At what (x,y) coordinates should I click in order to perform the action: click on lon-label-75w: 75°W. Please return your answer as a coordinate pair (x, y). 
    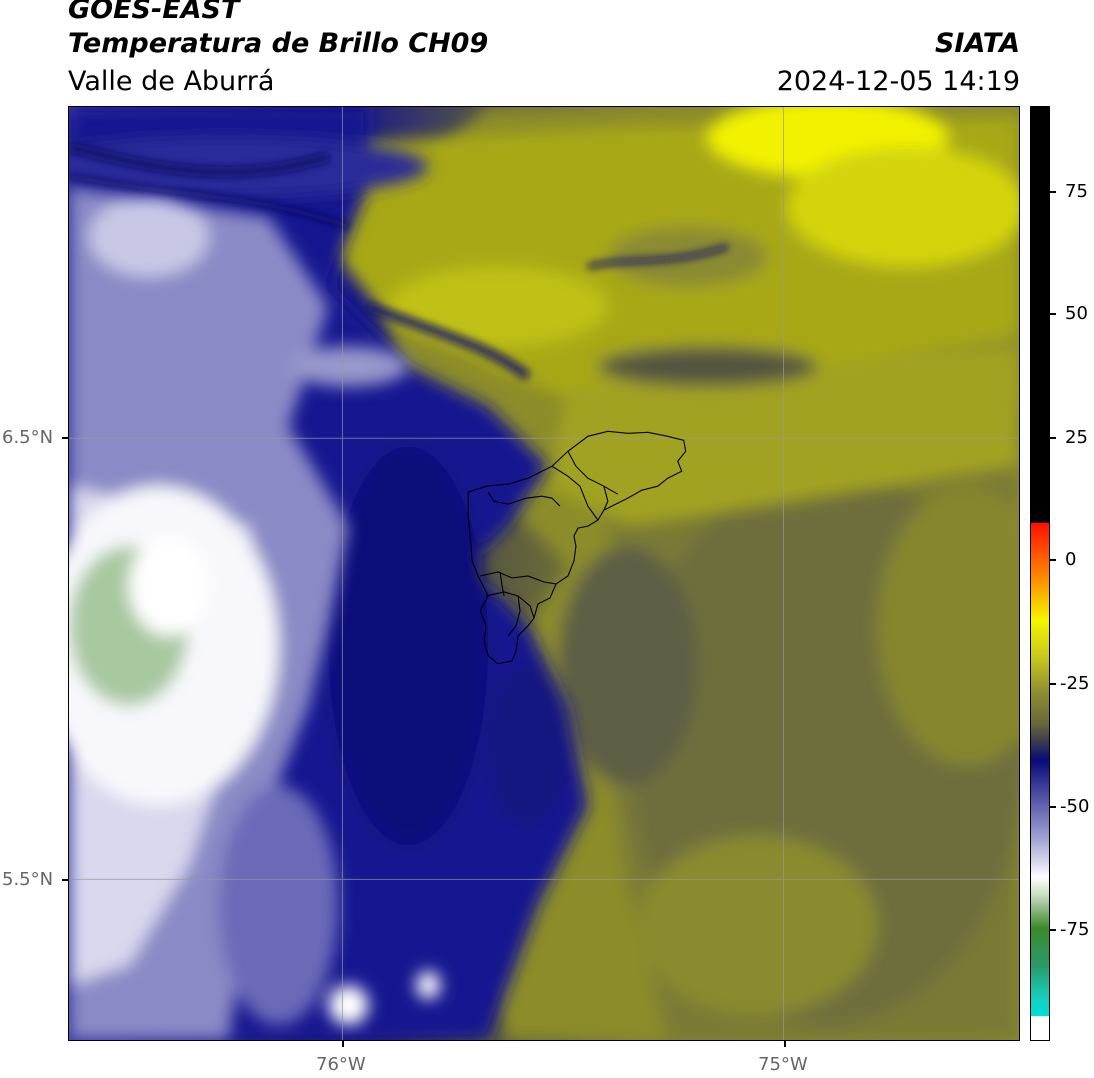
    Looking at the image, I should click on (783, 1064).